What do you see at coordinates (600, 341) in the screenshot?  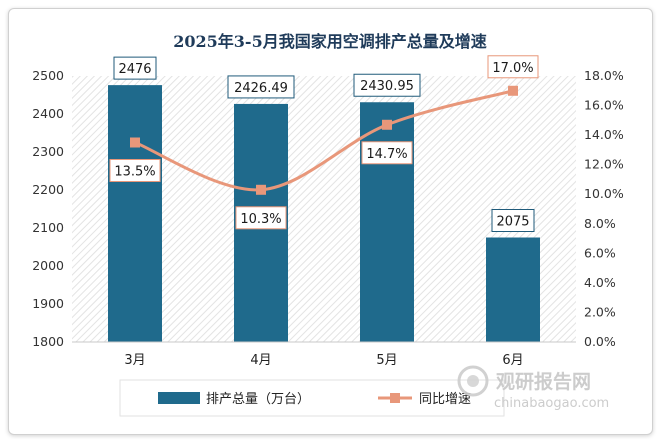 I see `right-tick-label: 0.0%` at bounding box center [600, 341].